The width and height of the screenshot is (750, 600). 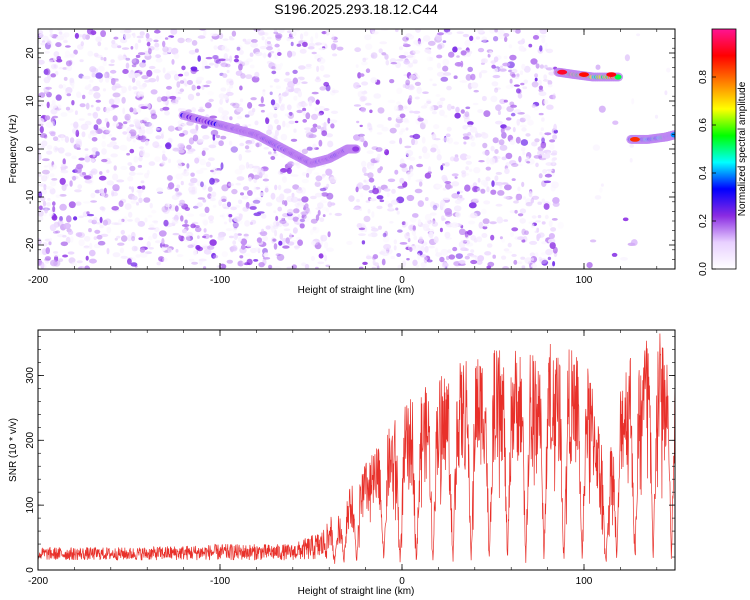 I want to click on y-tick-label: 10, so click(x=30, y=101).